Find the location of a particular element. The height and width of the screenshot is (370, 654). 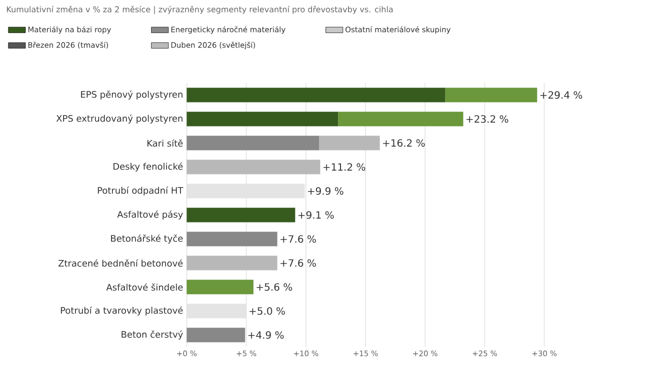

total-label: +16.2 % is located at coordinates (404, 143).